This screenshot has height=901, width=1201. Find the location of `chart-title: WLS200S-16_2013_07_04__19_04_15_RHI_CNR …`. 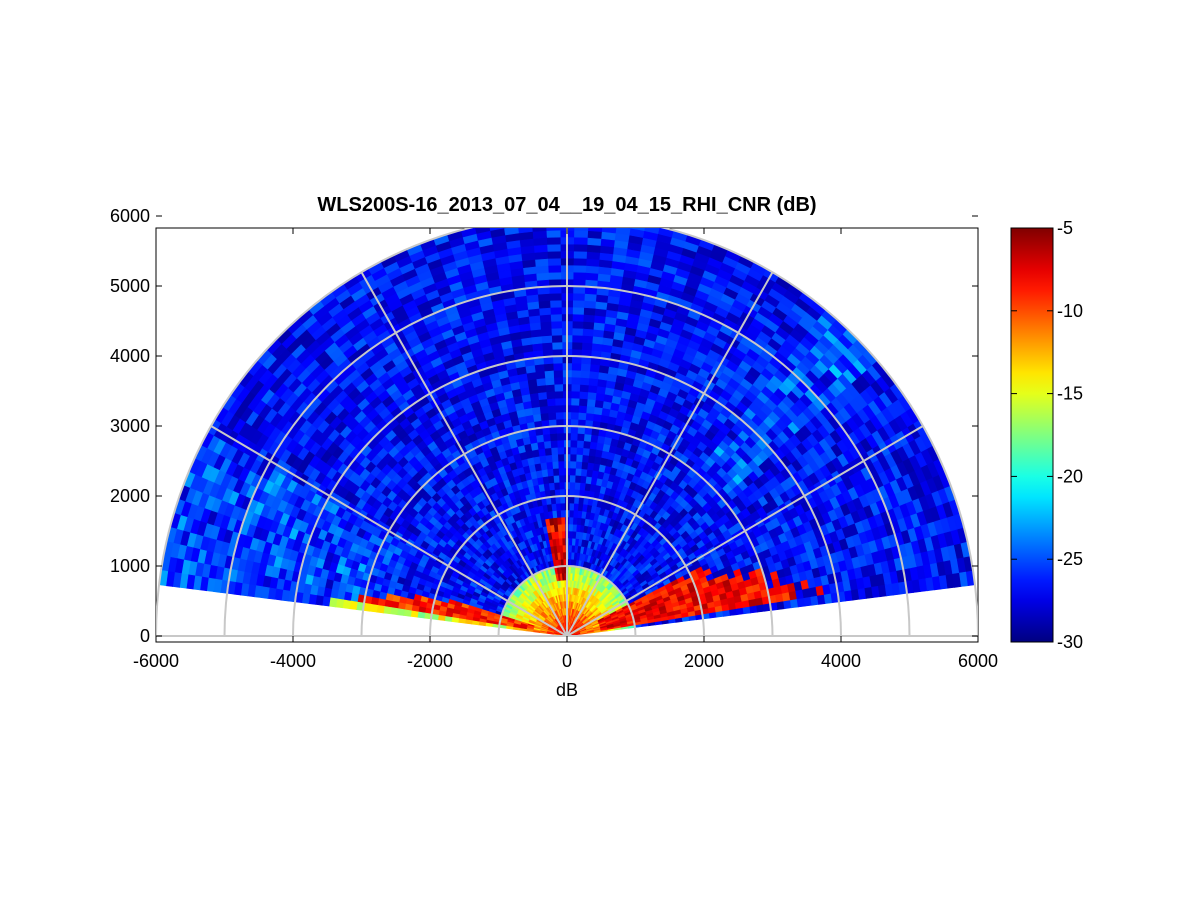

chart-title: WLS200S-16_2013_07_04__19_04_15_RHI_CNR … is located at coordinates (566, 205).